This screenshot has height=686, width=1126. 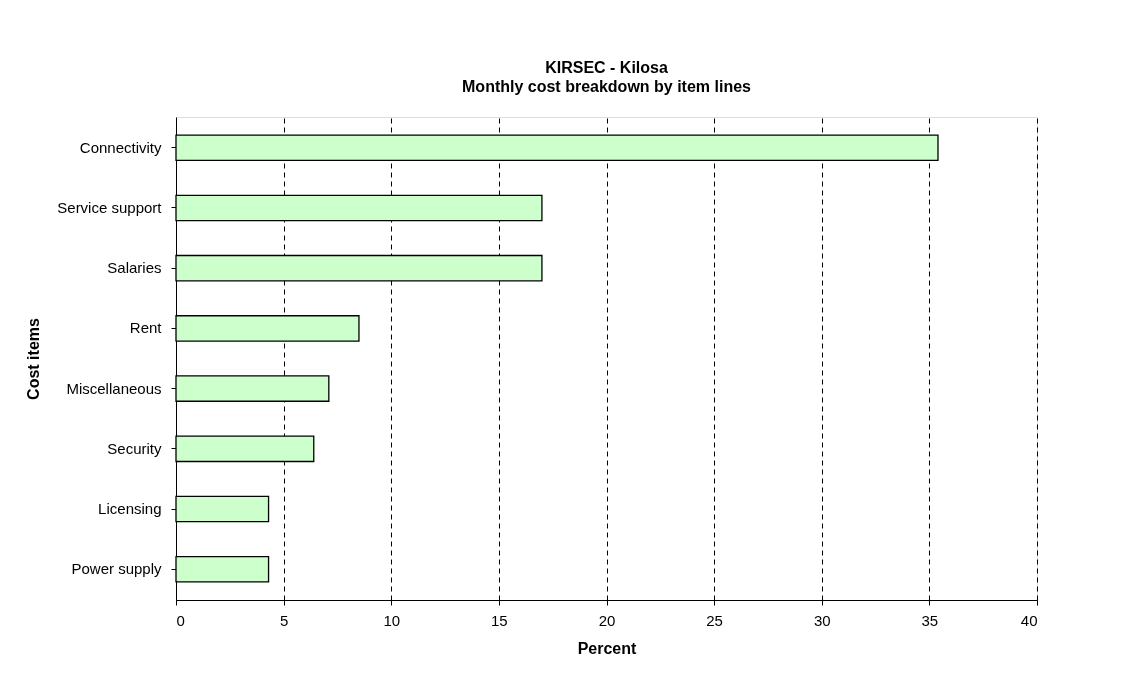 I want to click on y-tick-label: Power supply, so click(x=116, y=569).